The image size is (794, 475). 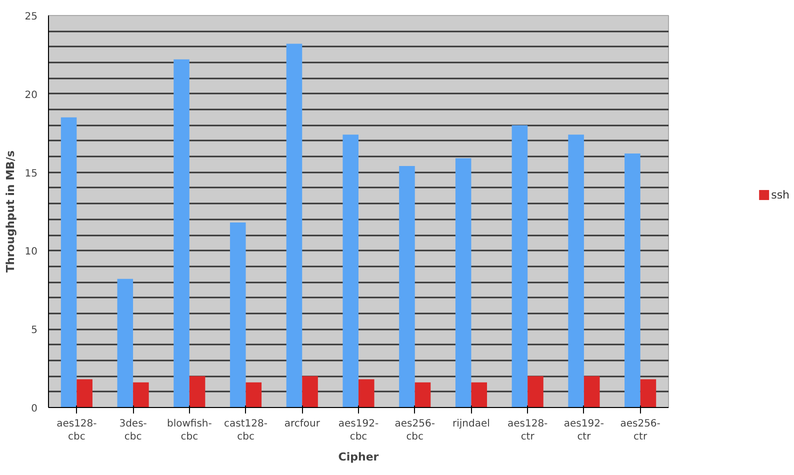 What do you see at coordinates (34, 330) in the screenshot?
I see `y-tick-label: 5` at bounding box center [34, 330].